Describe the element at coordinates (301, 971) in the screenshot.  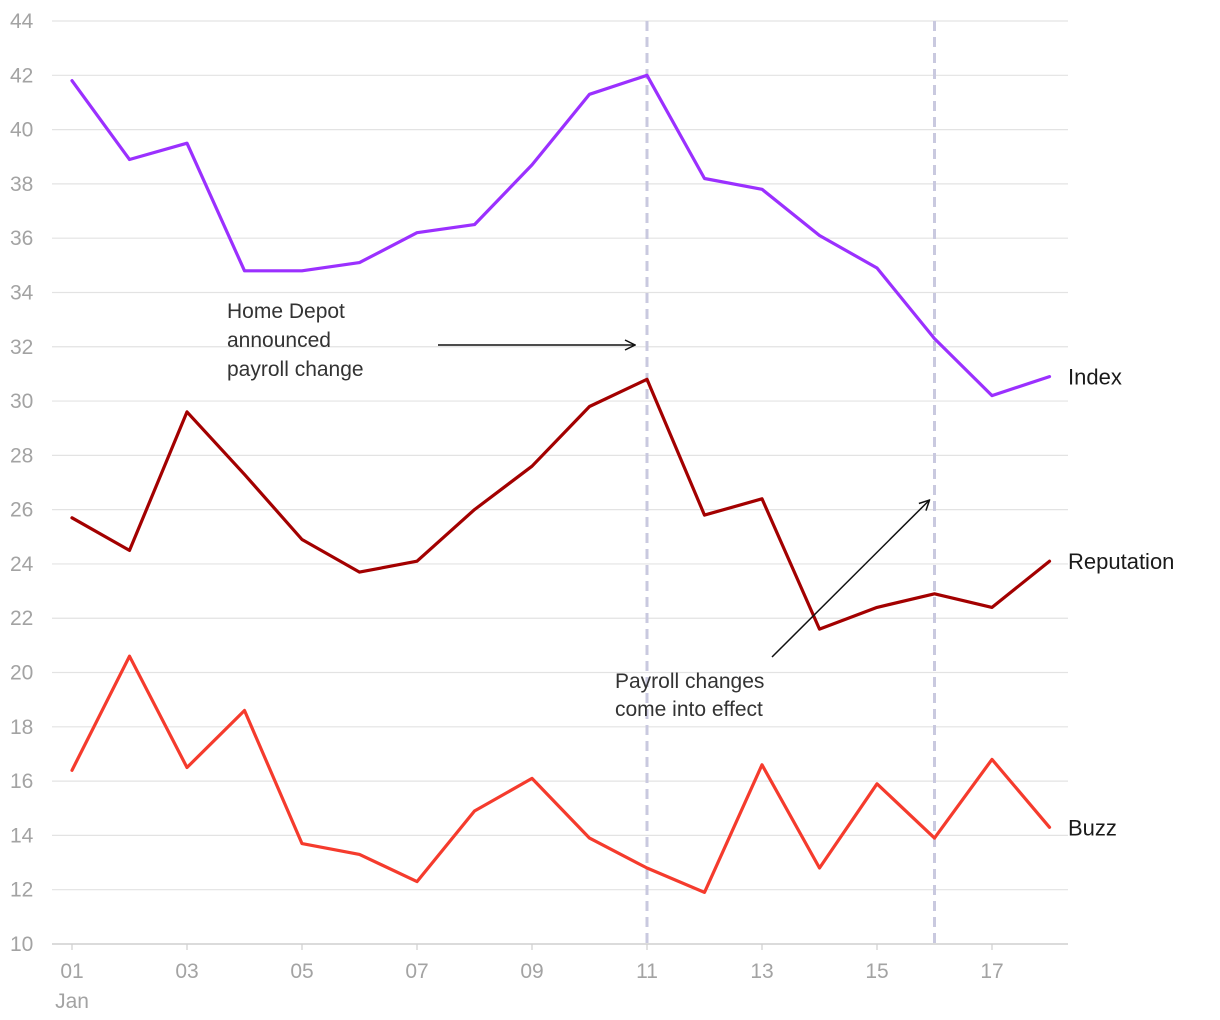
I see `x-tick-label: 05` at that location.